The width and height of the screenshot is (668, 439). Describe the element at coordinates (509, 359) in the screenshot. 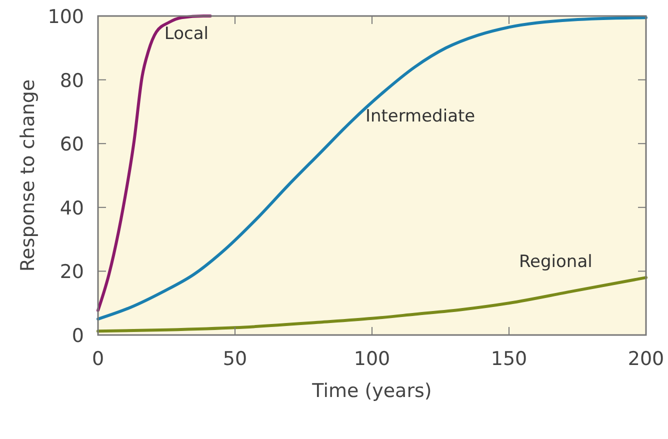

I see `x-tick-label: 150` at that location.